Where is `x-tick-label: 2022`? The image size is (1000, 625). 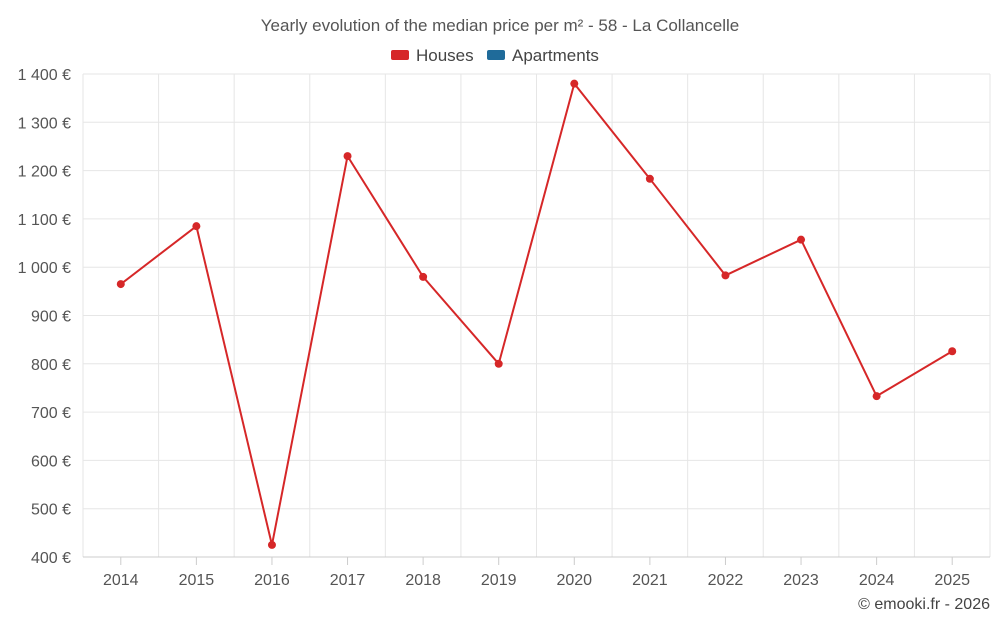 x-tick-label: 2022 is located at coordinates (726, 580).